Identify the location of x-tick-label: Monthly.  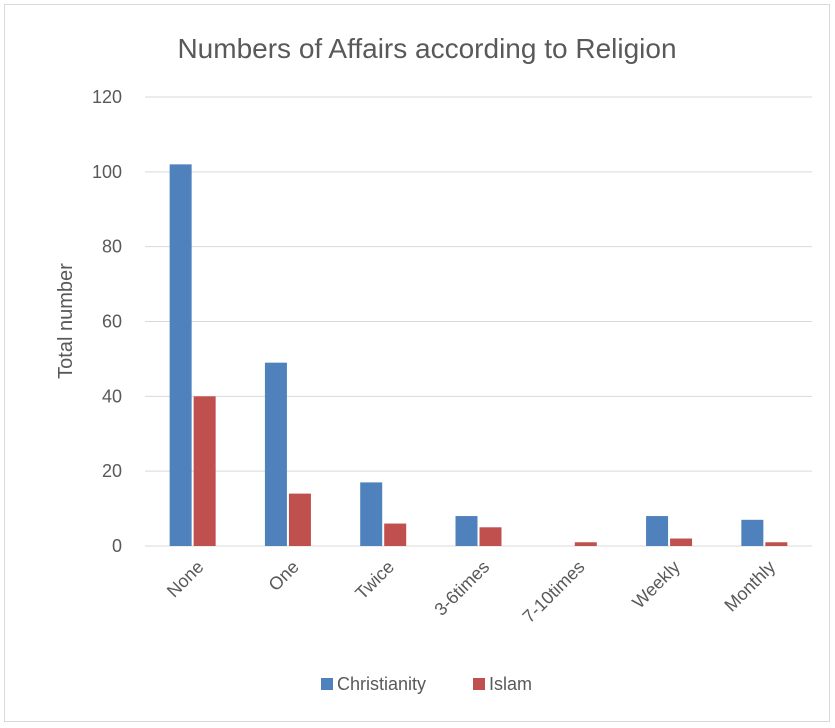
(749, 586).